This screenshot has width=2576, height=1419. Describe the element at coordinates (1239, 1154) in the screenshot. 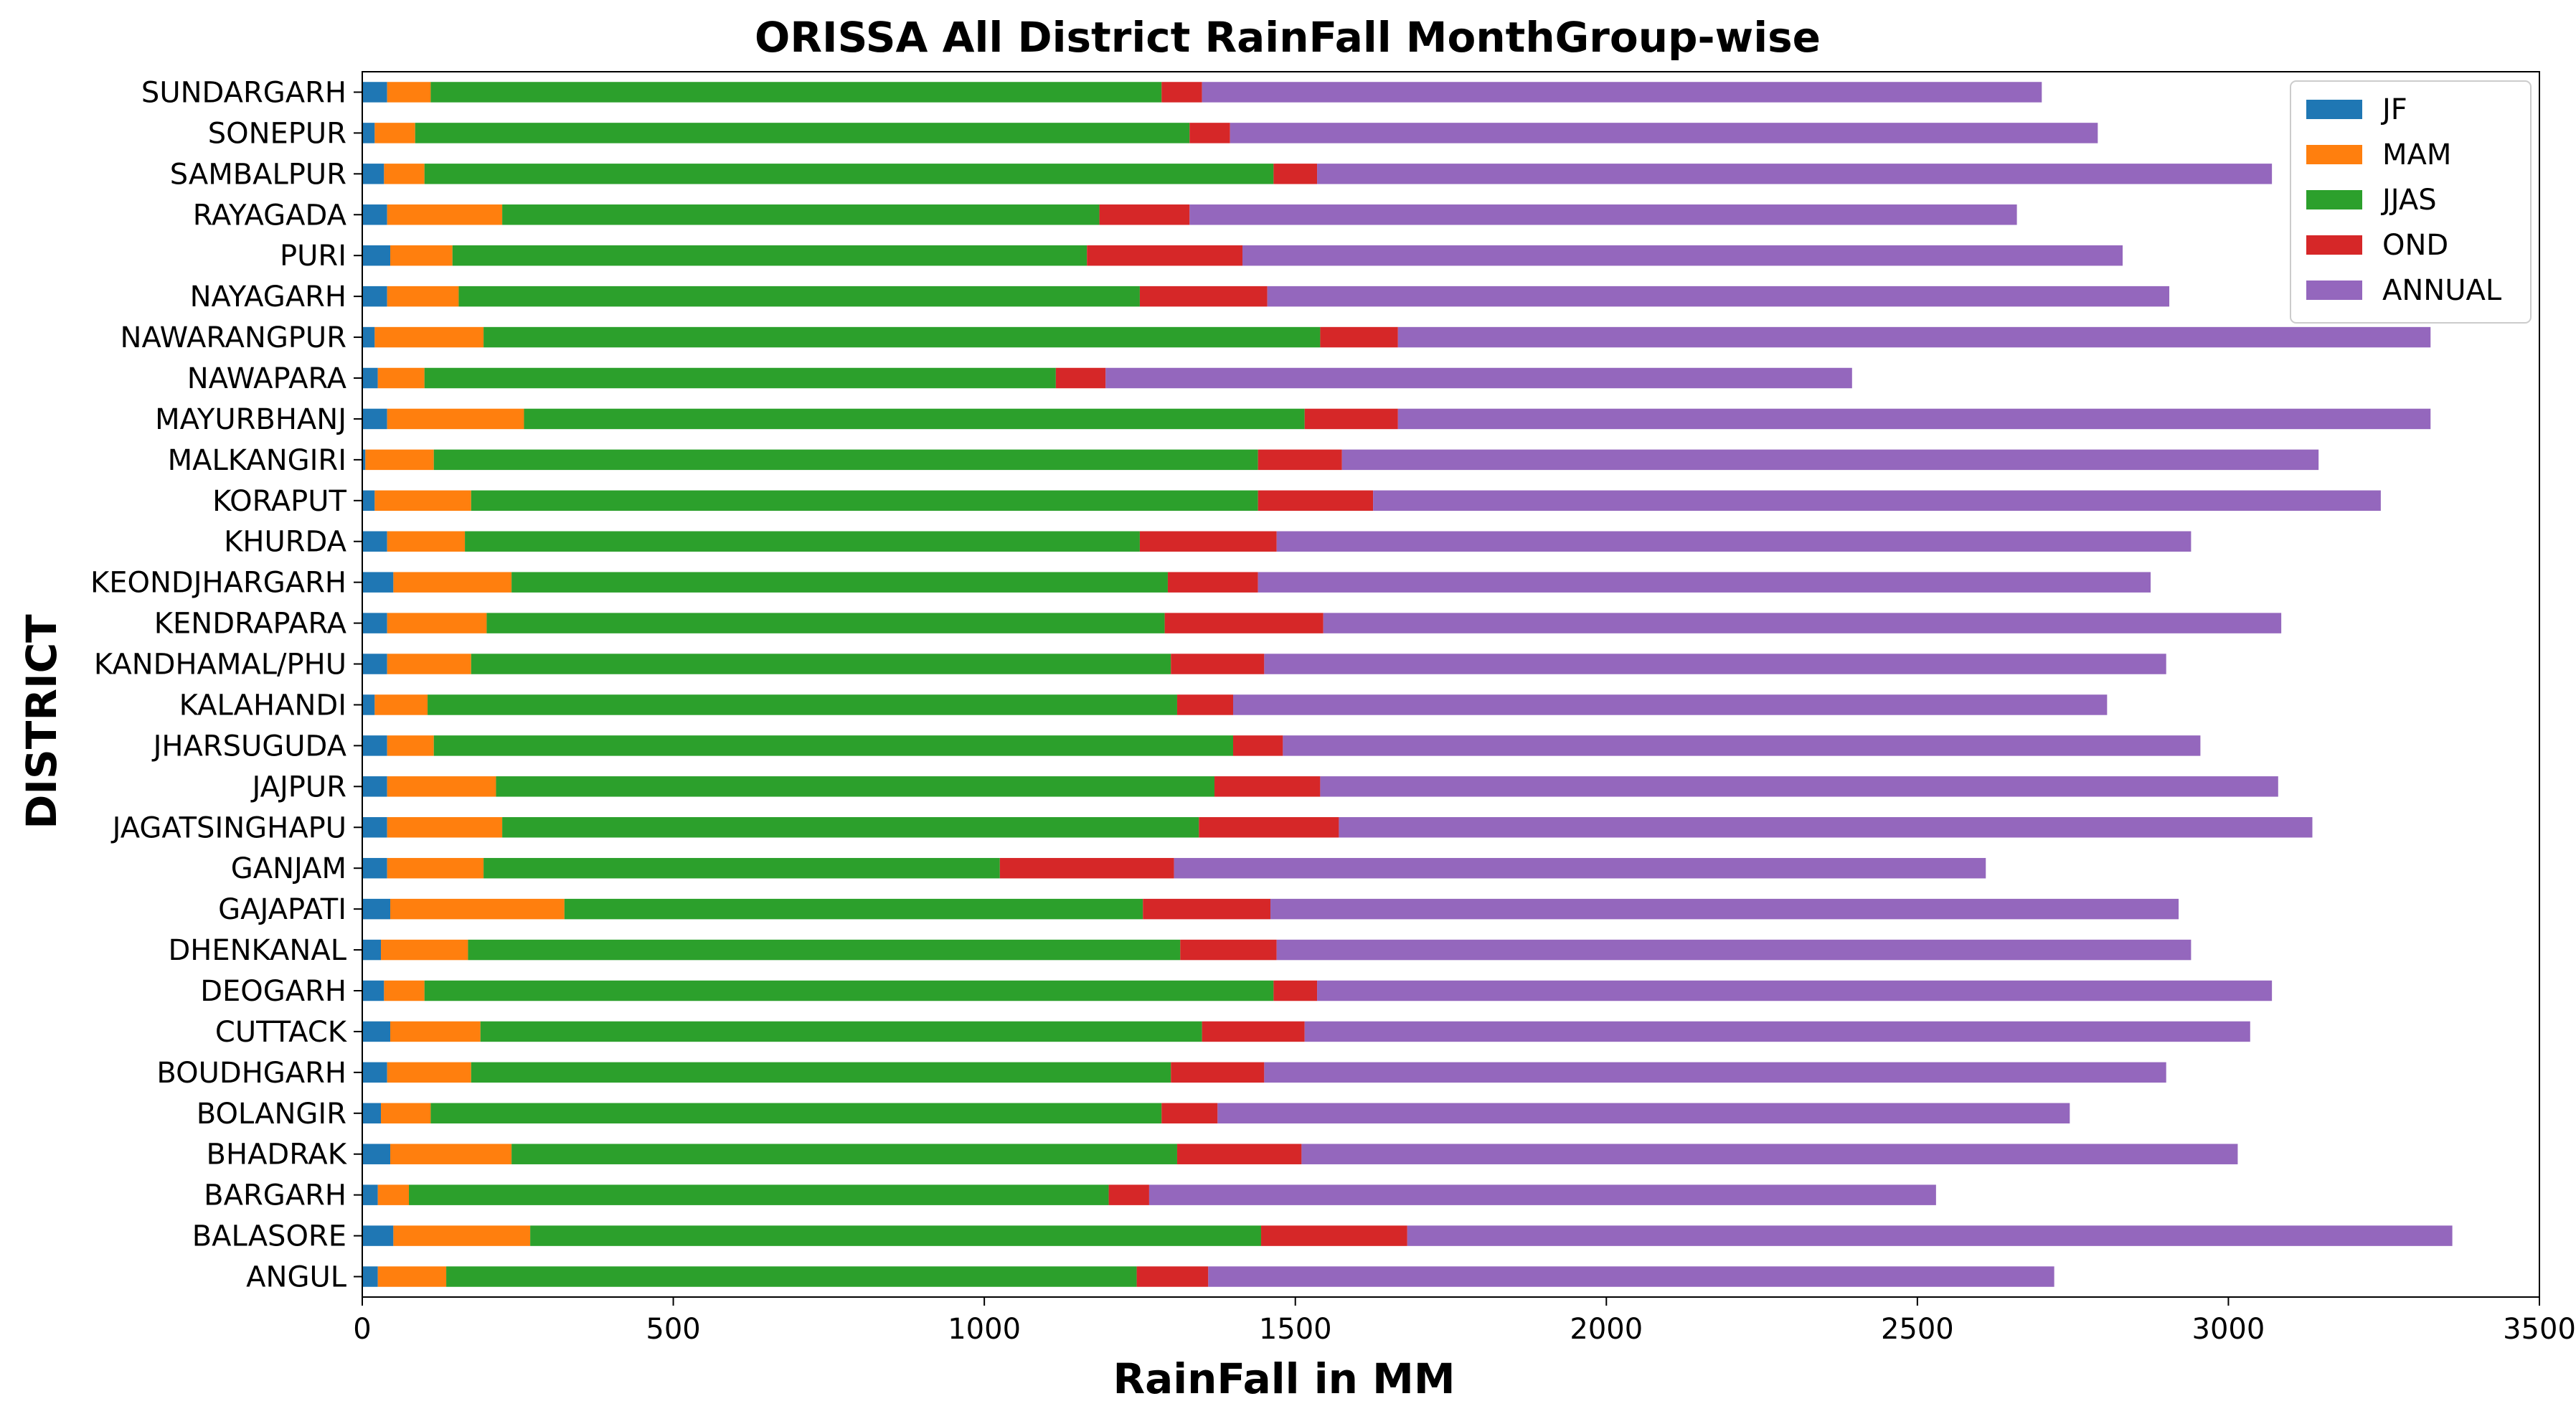

I see `bar-ond-bhadrak` at that location.